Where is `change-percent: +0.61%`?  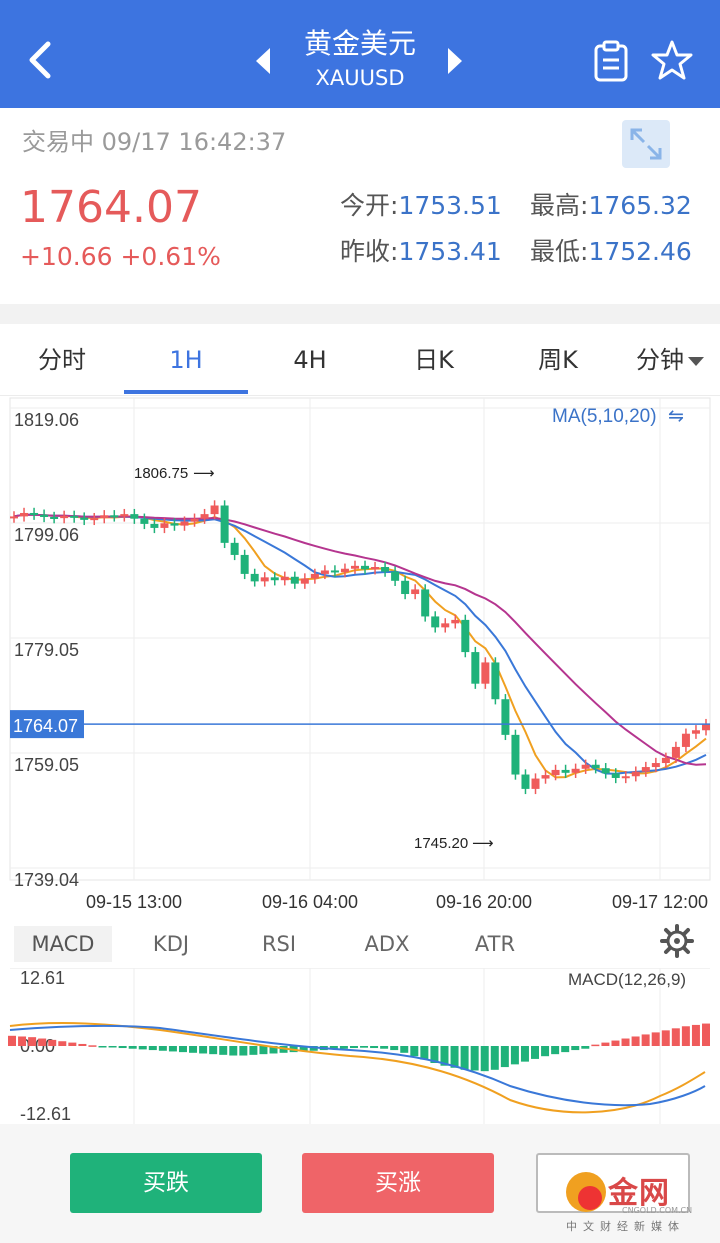
change-percent: +0.61% is located at coordinates (170, 256).